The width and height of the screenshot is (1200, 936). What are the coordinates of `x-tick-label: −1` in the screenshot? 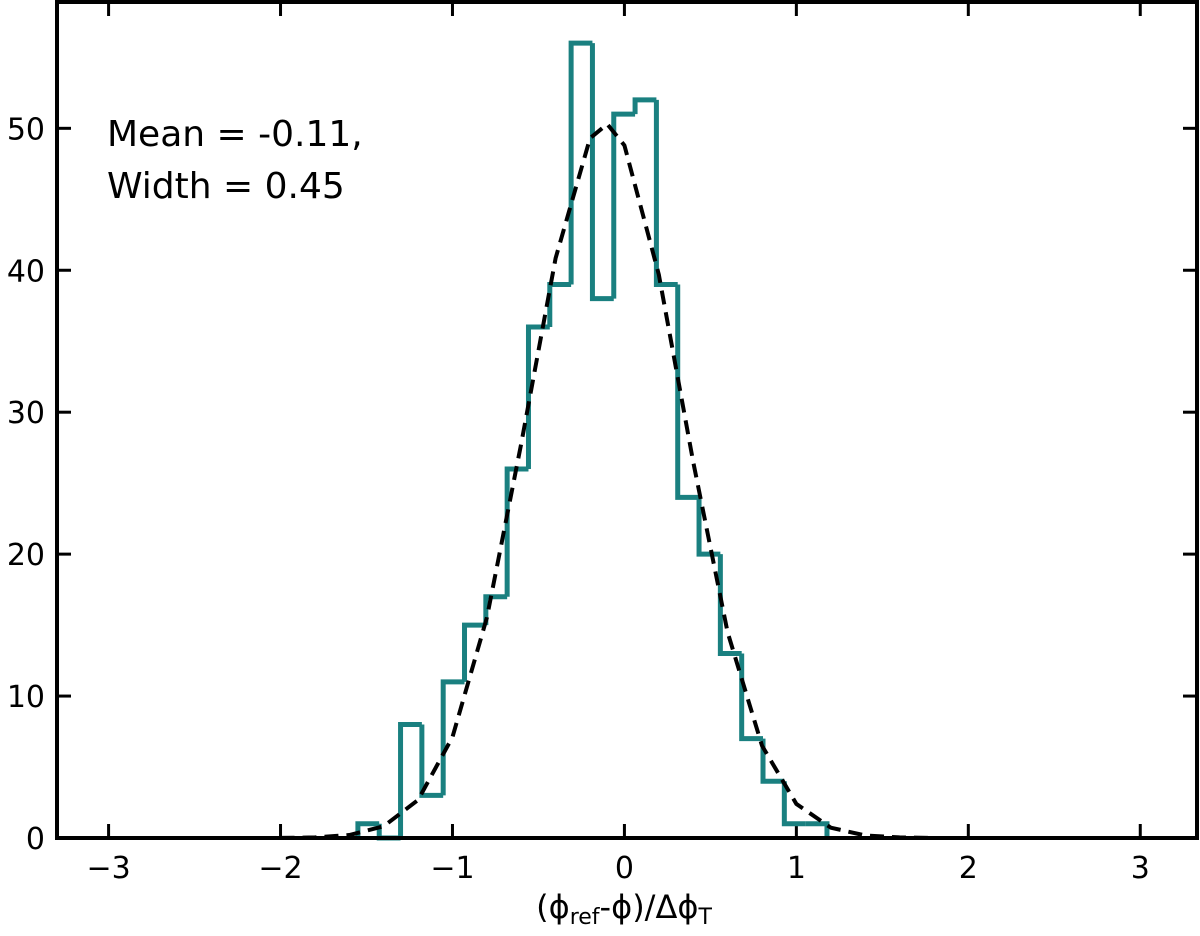 It's located at (452, 868).